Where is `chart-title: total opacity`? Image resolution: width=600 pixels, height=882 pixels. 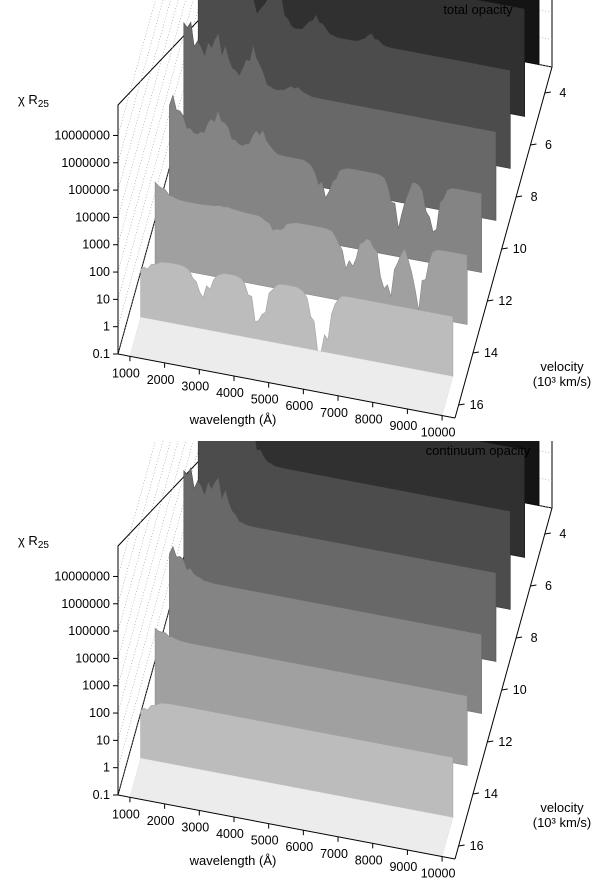 chart-title: total opacity is located at coordinates (478, 9).